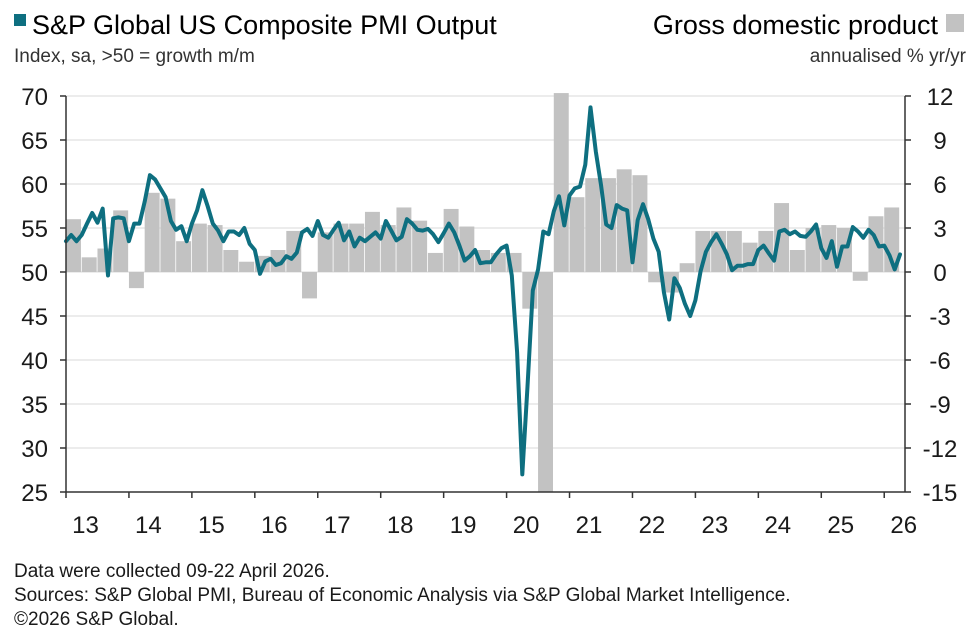  What do you see at coordinates (34, 493) in the screenshot?
I see `left-tick-label: 25` at bounding box center [34, 493].